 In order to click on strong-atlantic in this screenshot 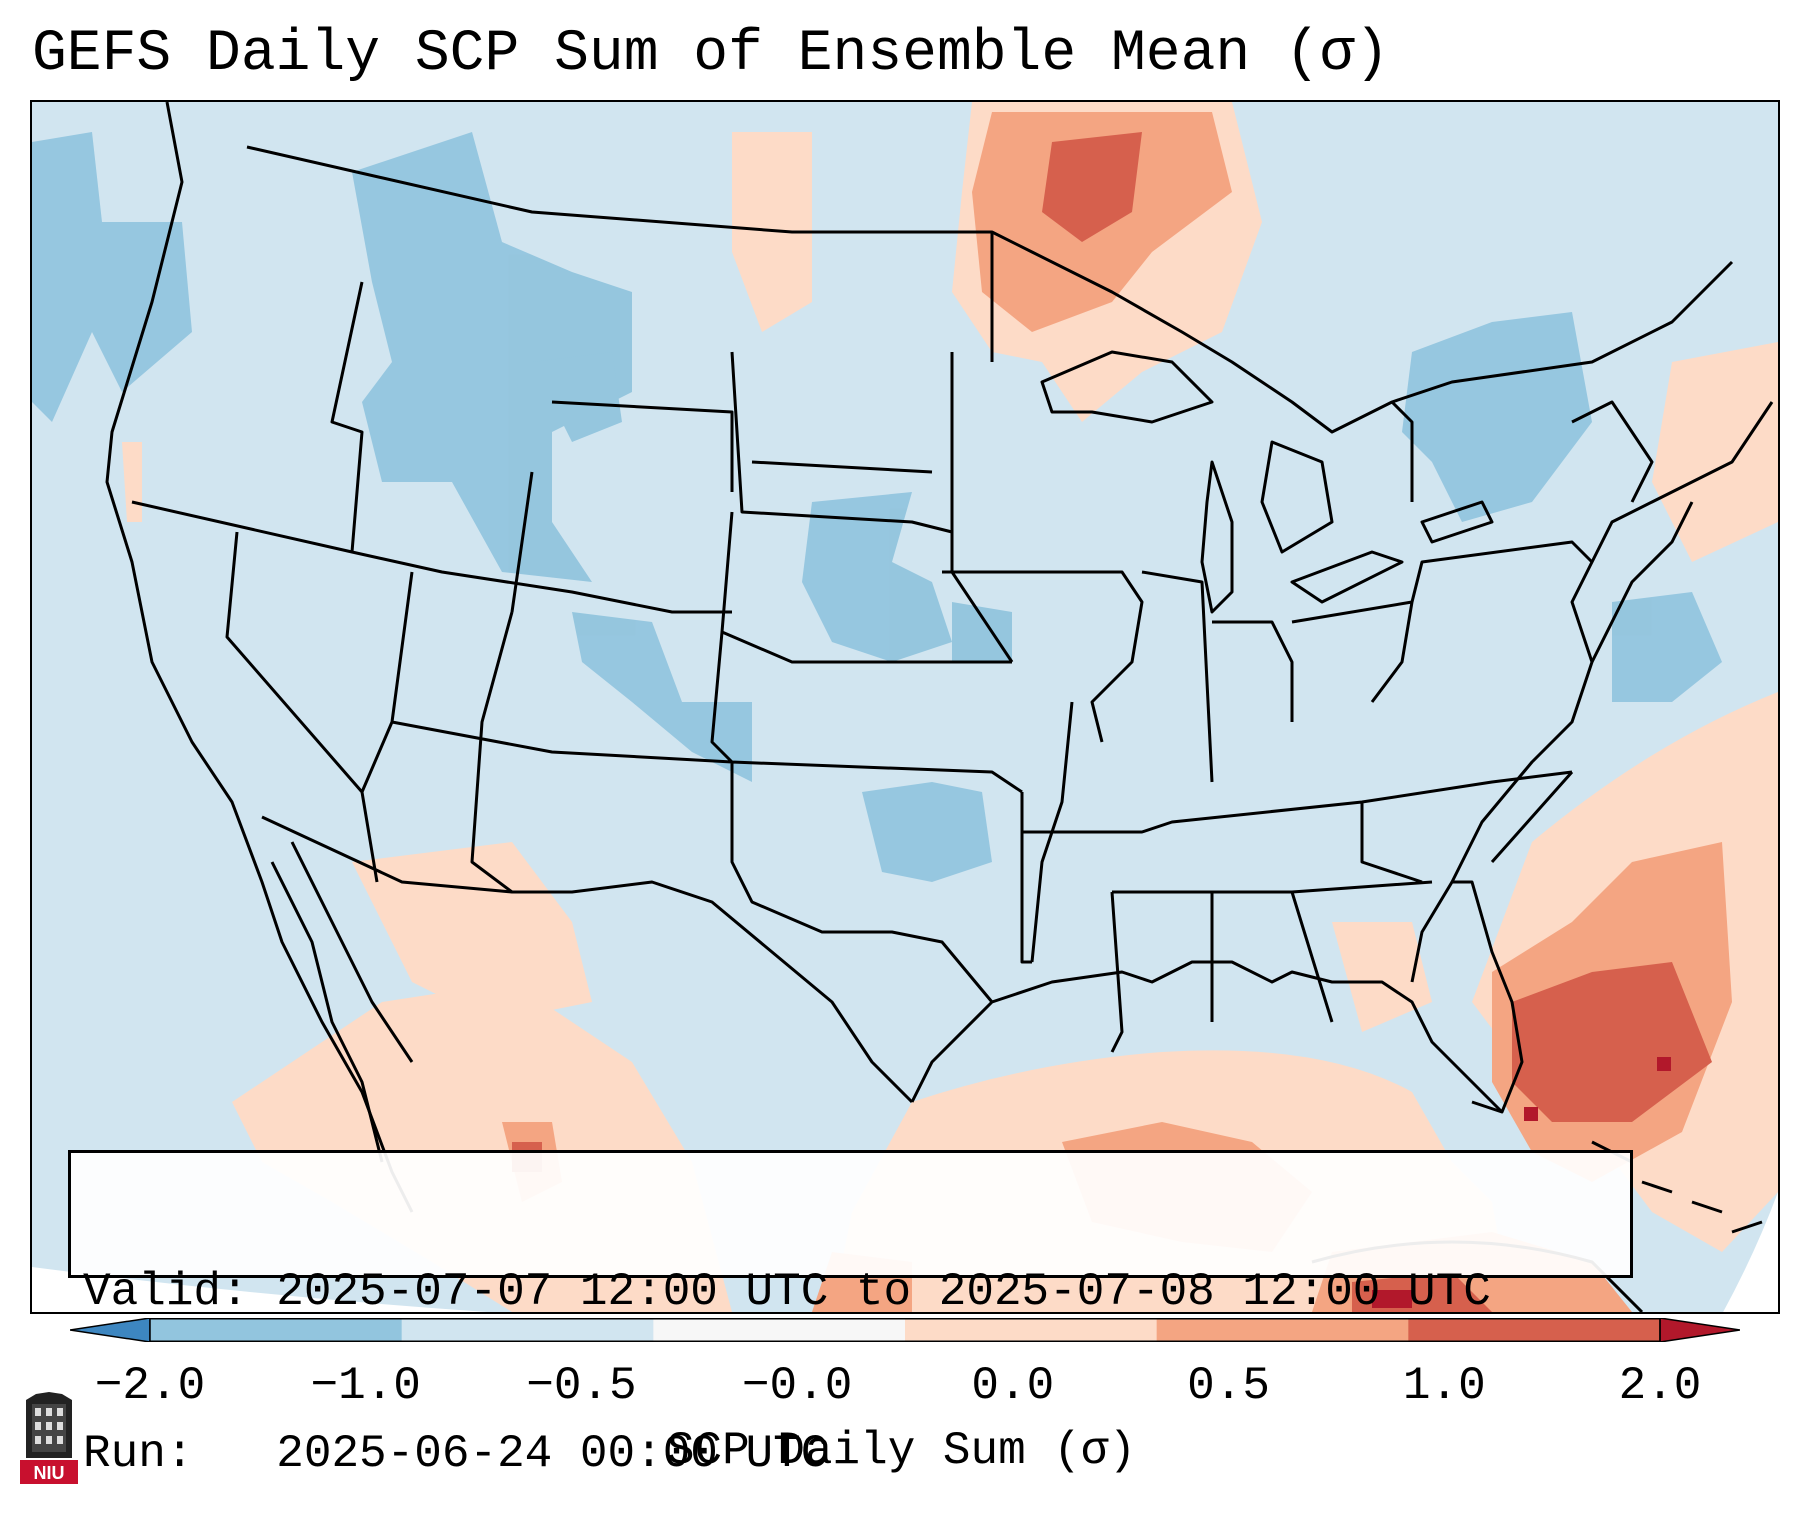, I will do `click(1612, 1042)`.